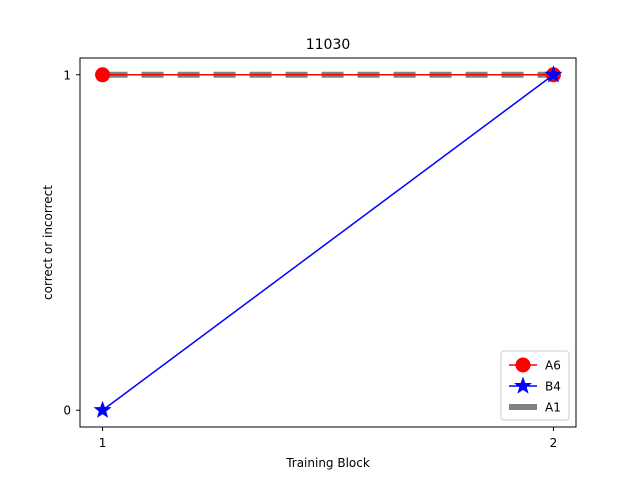 This screenshot has height=480, width=640. What do you see at coordinates (67, 411) in the screenshot?
I see `y-tick-label-0: 0` at bounding box center [67, 411].